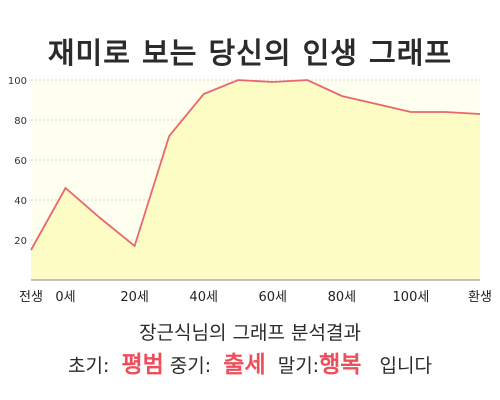 The height and width of the screenshot is (400, 500). Describe the element at coordinates (17, 81) in the screenshot. I see `y-tick-label: 100` at that location.